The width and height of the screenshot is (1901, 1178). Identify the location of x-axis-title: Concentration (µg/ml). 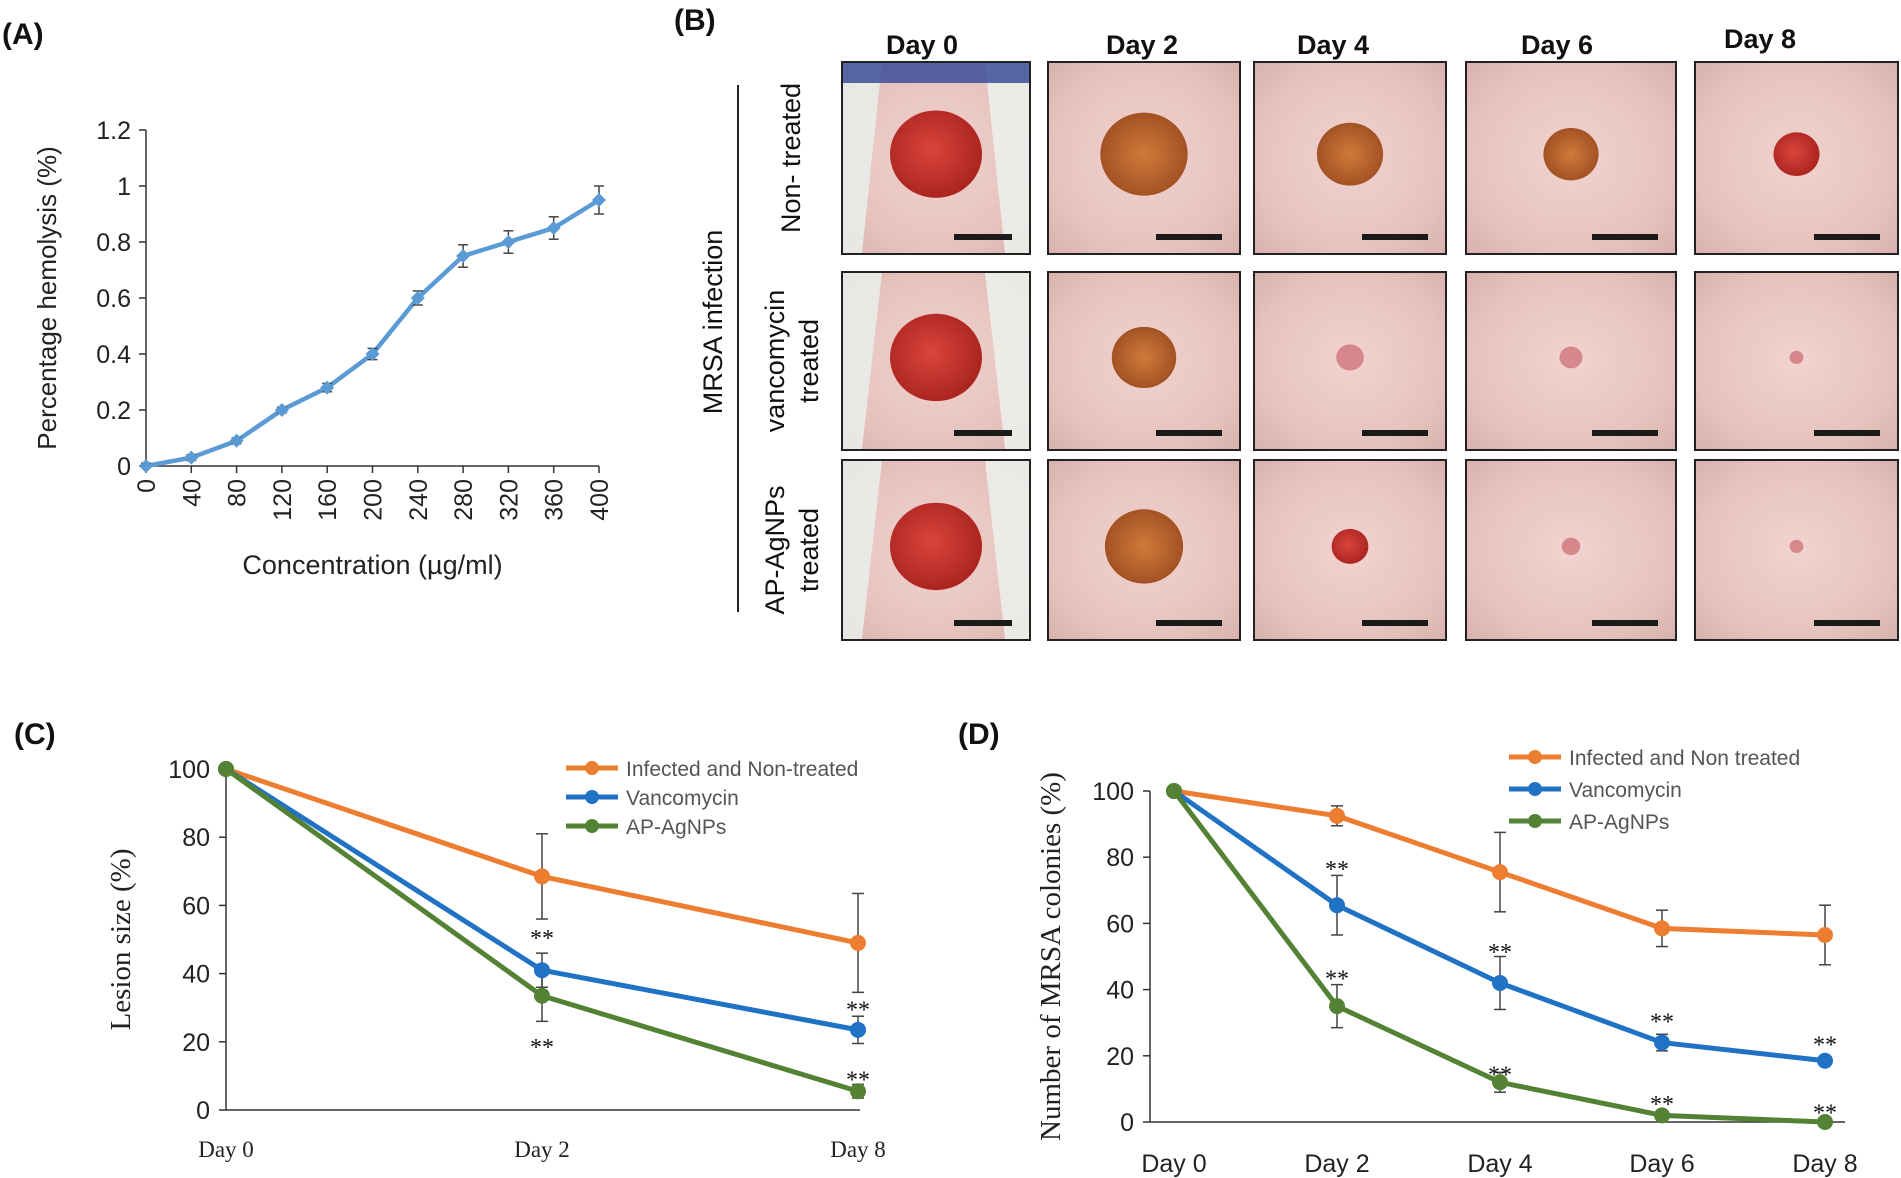
(372, 565).